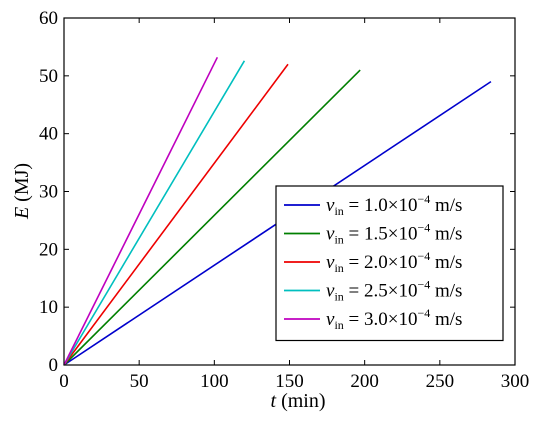  What do you see at coordinates (48, 249) in the screenshot?
I see `y-tick-label-2: 20` at bounding box center [48, 249].